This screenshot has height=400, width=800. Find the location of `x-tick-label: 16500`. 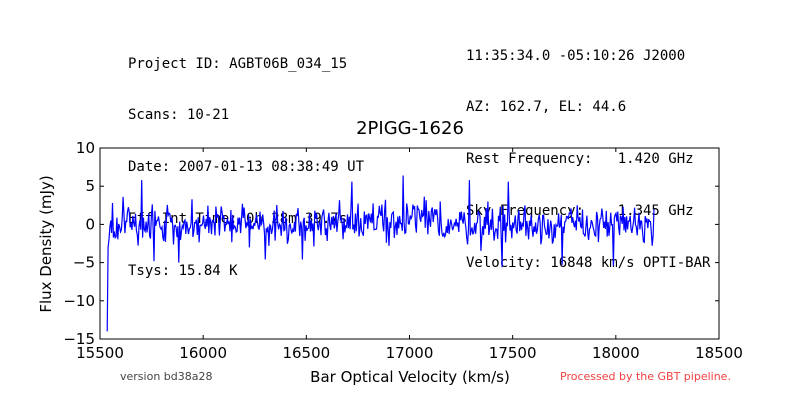

x-tick-label: 16500 is located at coordinates (306, 353).